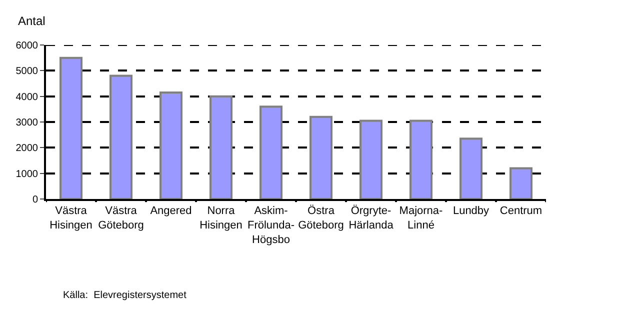  I want to click on text: Källa: Elevregistersystemet, so click(125, 295).